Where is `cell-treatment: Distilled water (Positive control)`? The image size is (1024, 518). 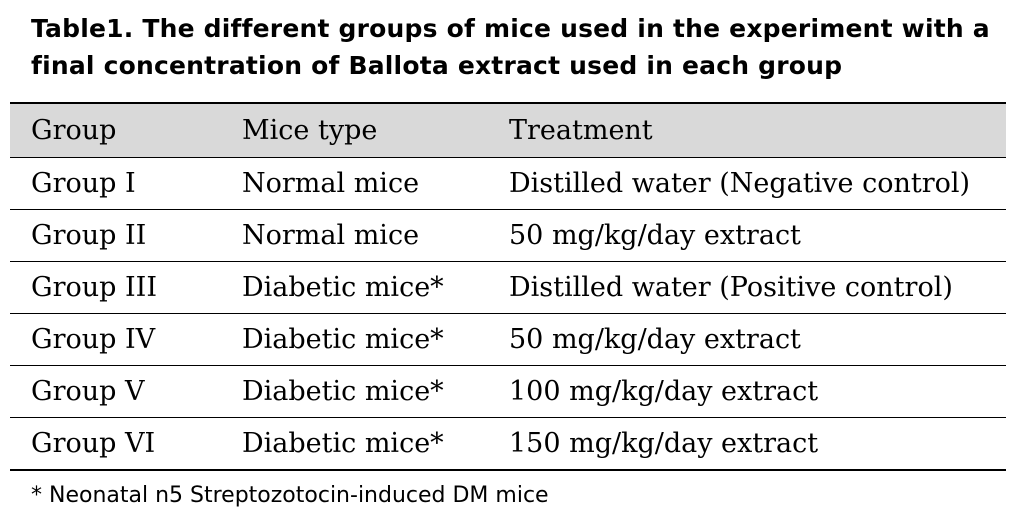 cell-treatment: Distilled water (Positive control) is located at coordinates (731, 287).